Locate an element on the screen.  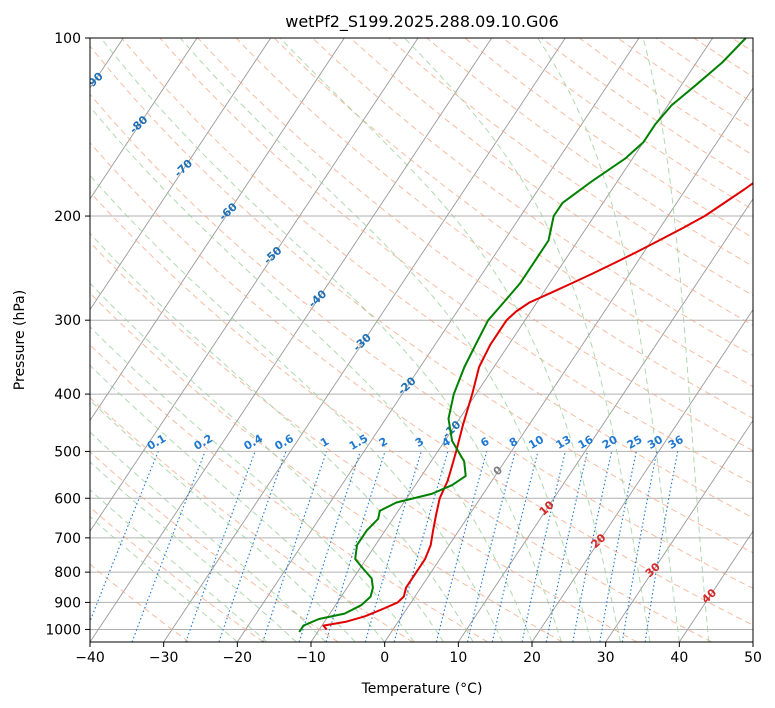
x-tick-label: −30 is located at coordinates (164, 658).